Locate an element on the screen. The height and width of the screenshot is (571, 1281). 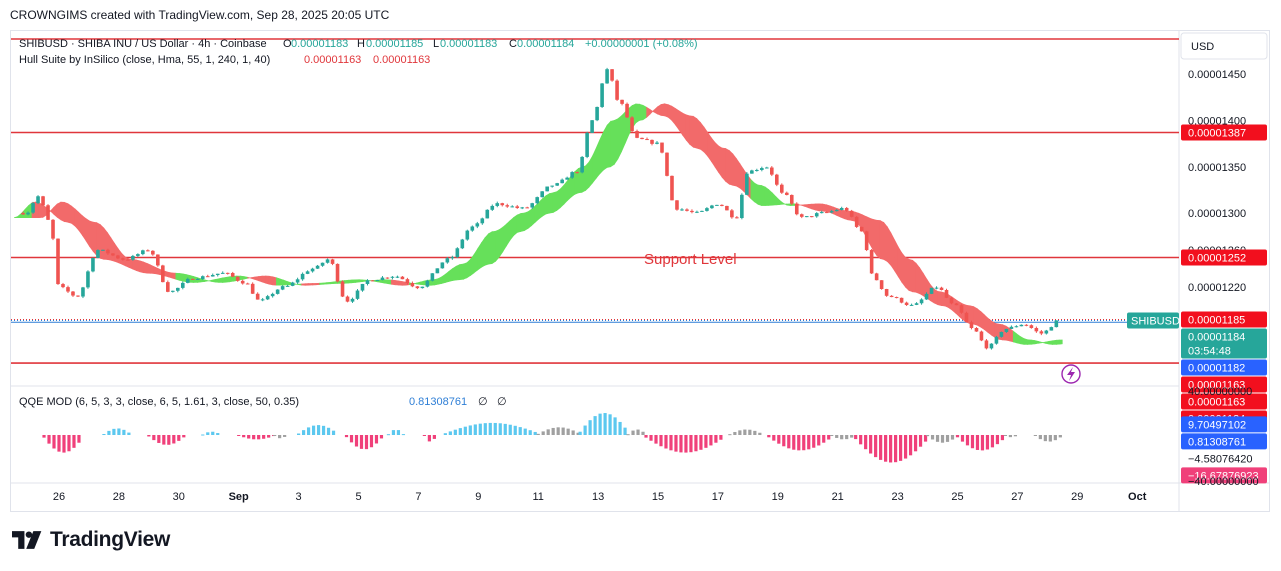
currency-label: USD is located at coordinates (1202, 47).